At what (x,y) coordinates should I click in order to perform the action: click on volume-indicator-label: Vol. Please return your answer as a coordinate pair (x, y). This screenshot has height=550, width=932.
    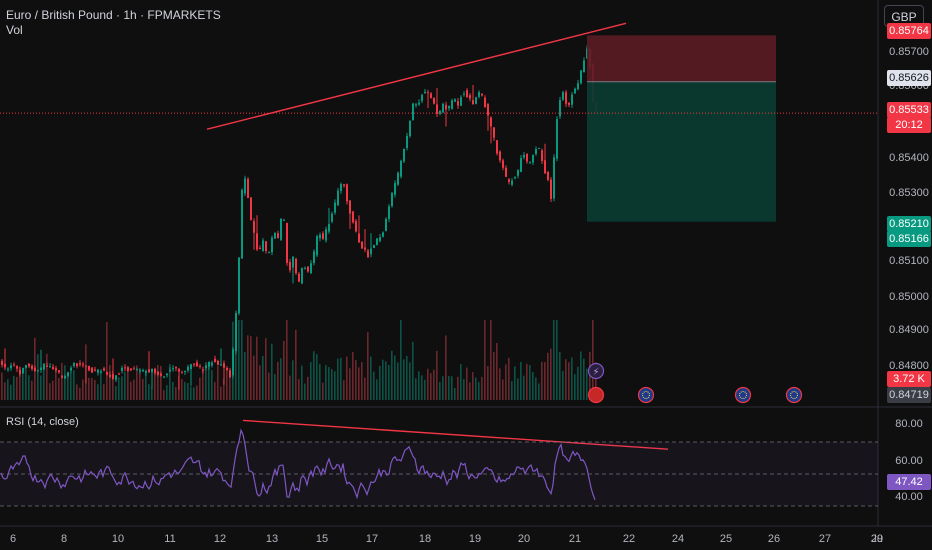
    Looking at the image, I should click on (14, 30).